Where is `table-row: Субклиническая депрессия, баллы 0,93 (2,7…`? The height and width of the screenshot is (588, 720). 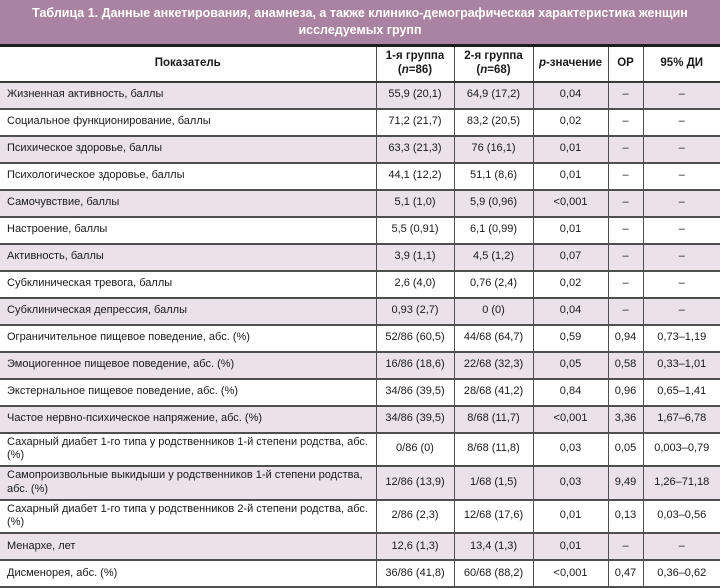 table-row: Субклиническая депрессия, баллы 0,93 (2,7… is located at coordinates (360, 310).